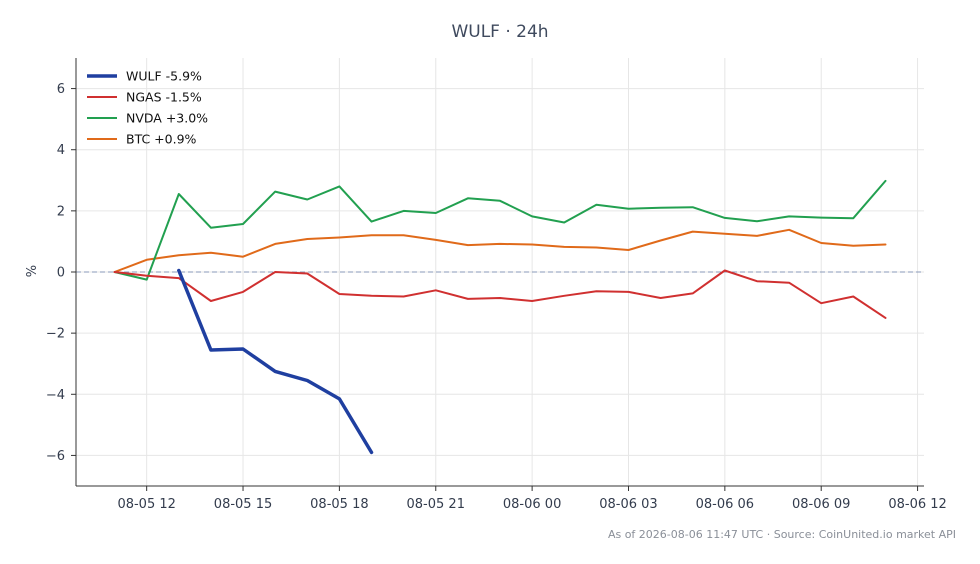  I want to click on x-tick-label: 08-06 12, so click(917, 504).